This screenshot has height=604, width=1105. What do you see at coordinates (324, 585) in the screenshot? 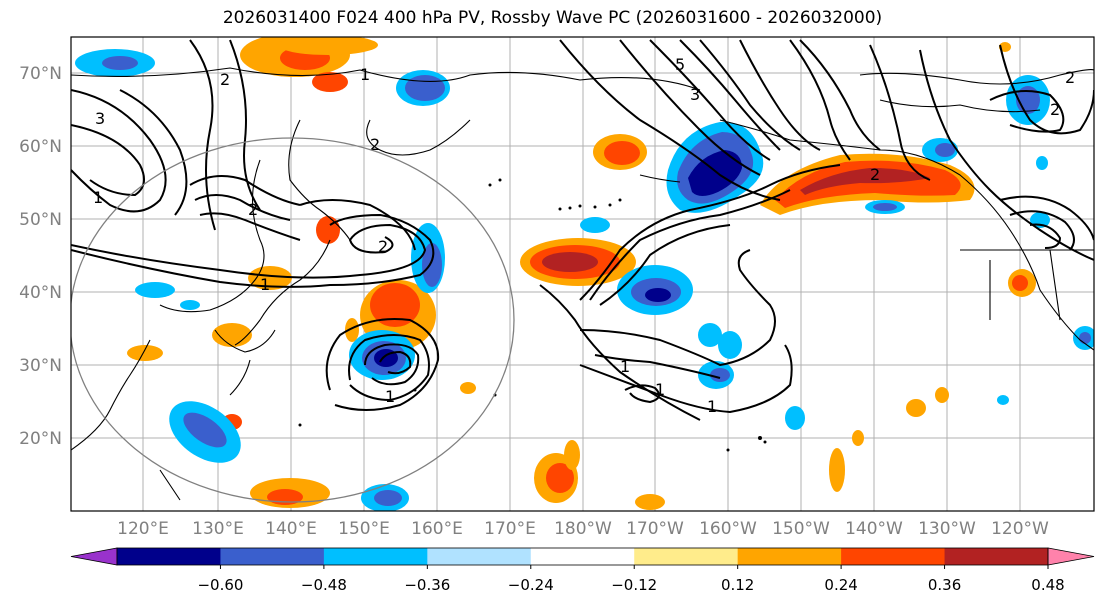
I see `colorbar-tick-label: −0.48` at bounding box center [324, 585].